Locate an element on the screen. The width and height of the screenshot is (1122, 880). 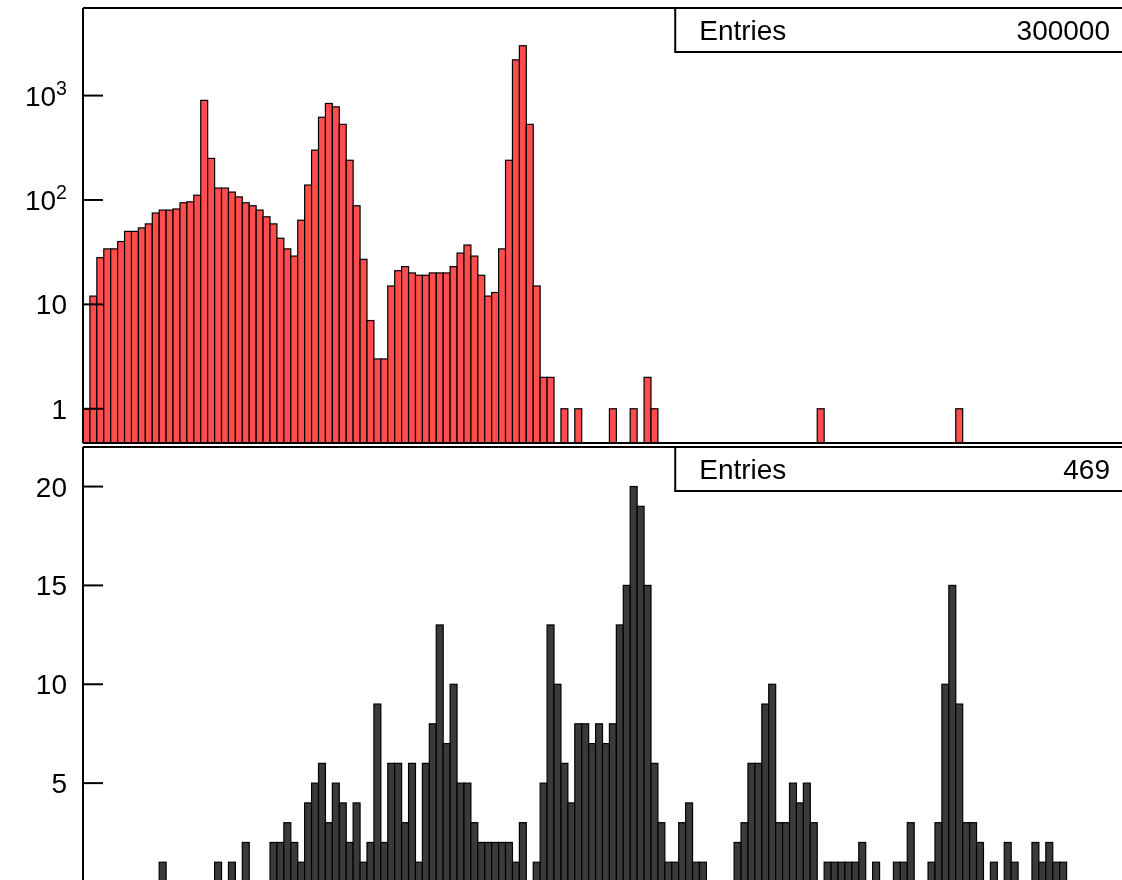
annotation: 469 is located at coordinates (1086, 469).